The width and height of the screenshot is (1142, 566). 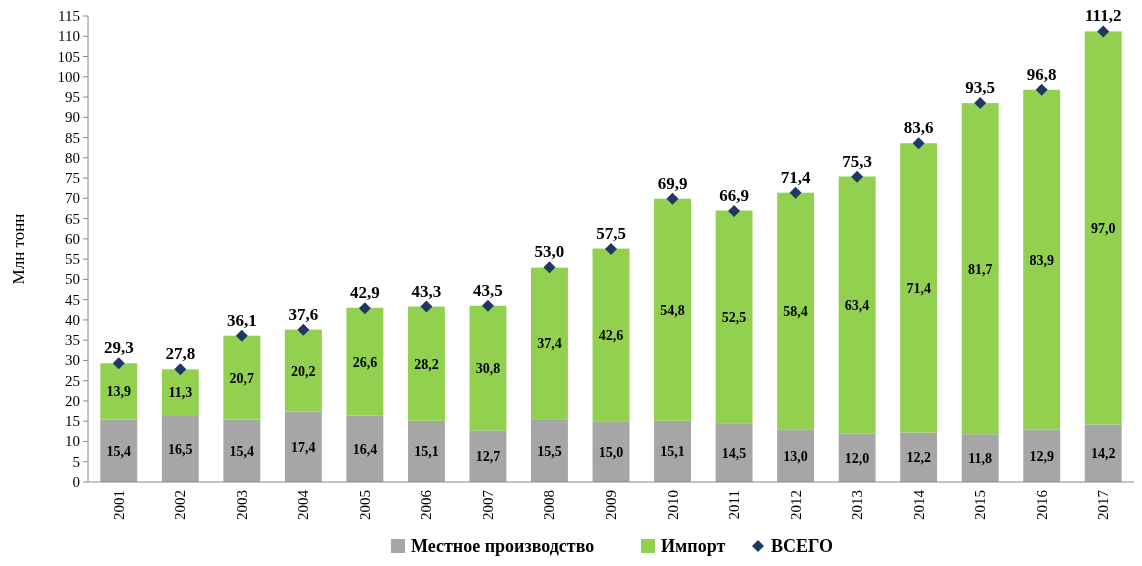 What do you see at coordinates (795, 311) in the screenshot?
I see `data-label: 58,4` at bounding box center [795, 311].